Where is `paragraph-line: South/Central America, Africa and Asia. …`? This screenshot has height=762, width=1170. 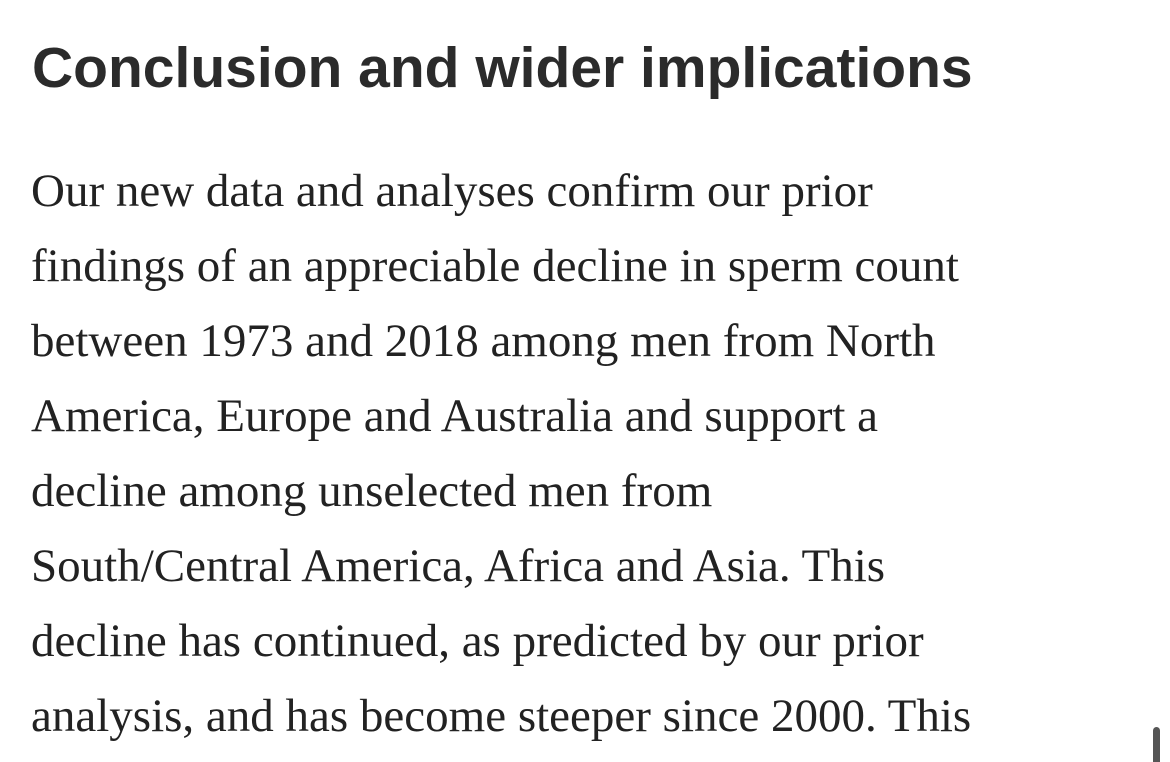 paragraph-line: South/Central America, Africa and Asia. … is located at coordinates (458, 566).